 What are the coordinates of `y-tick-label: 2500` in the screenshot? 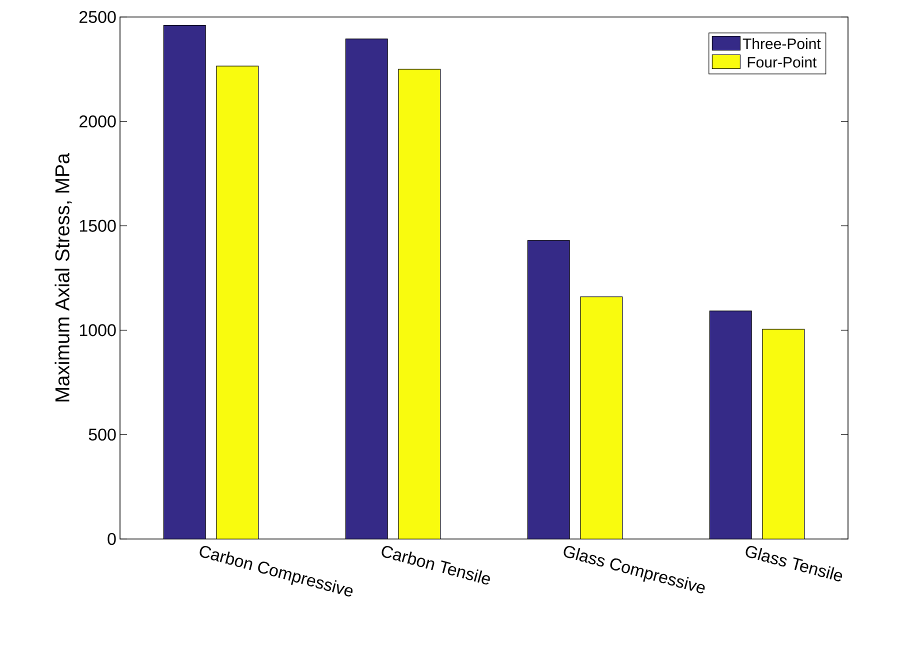 It's located at (98, 17).